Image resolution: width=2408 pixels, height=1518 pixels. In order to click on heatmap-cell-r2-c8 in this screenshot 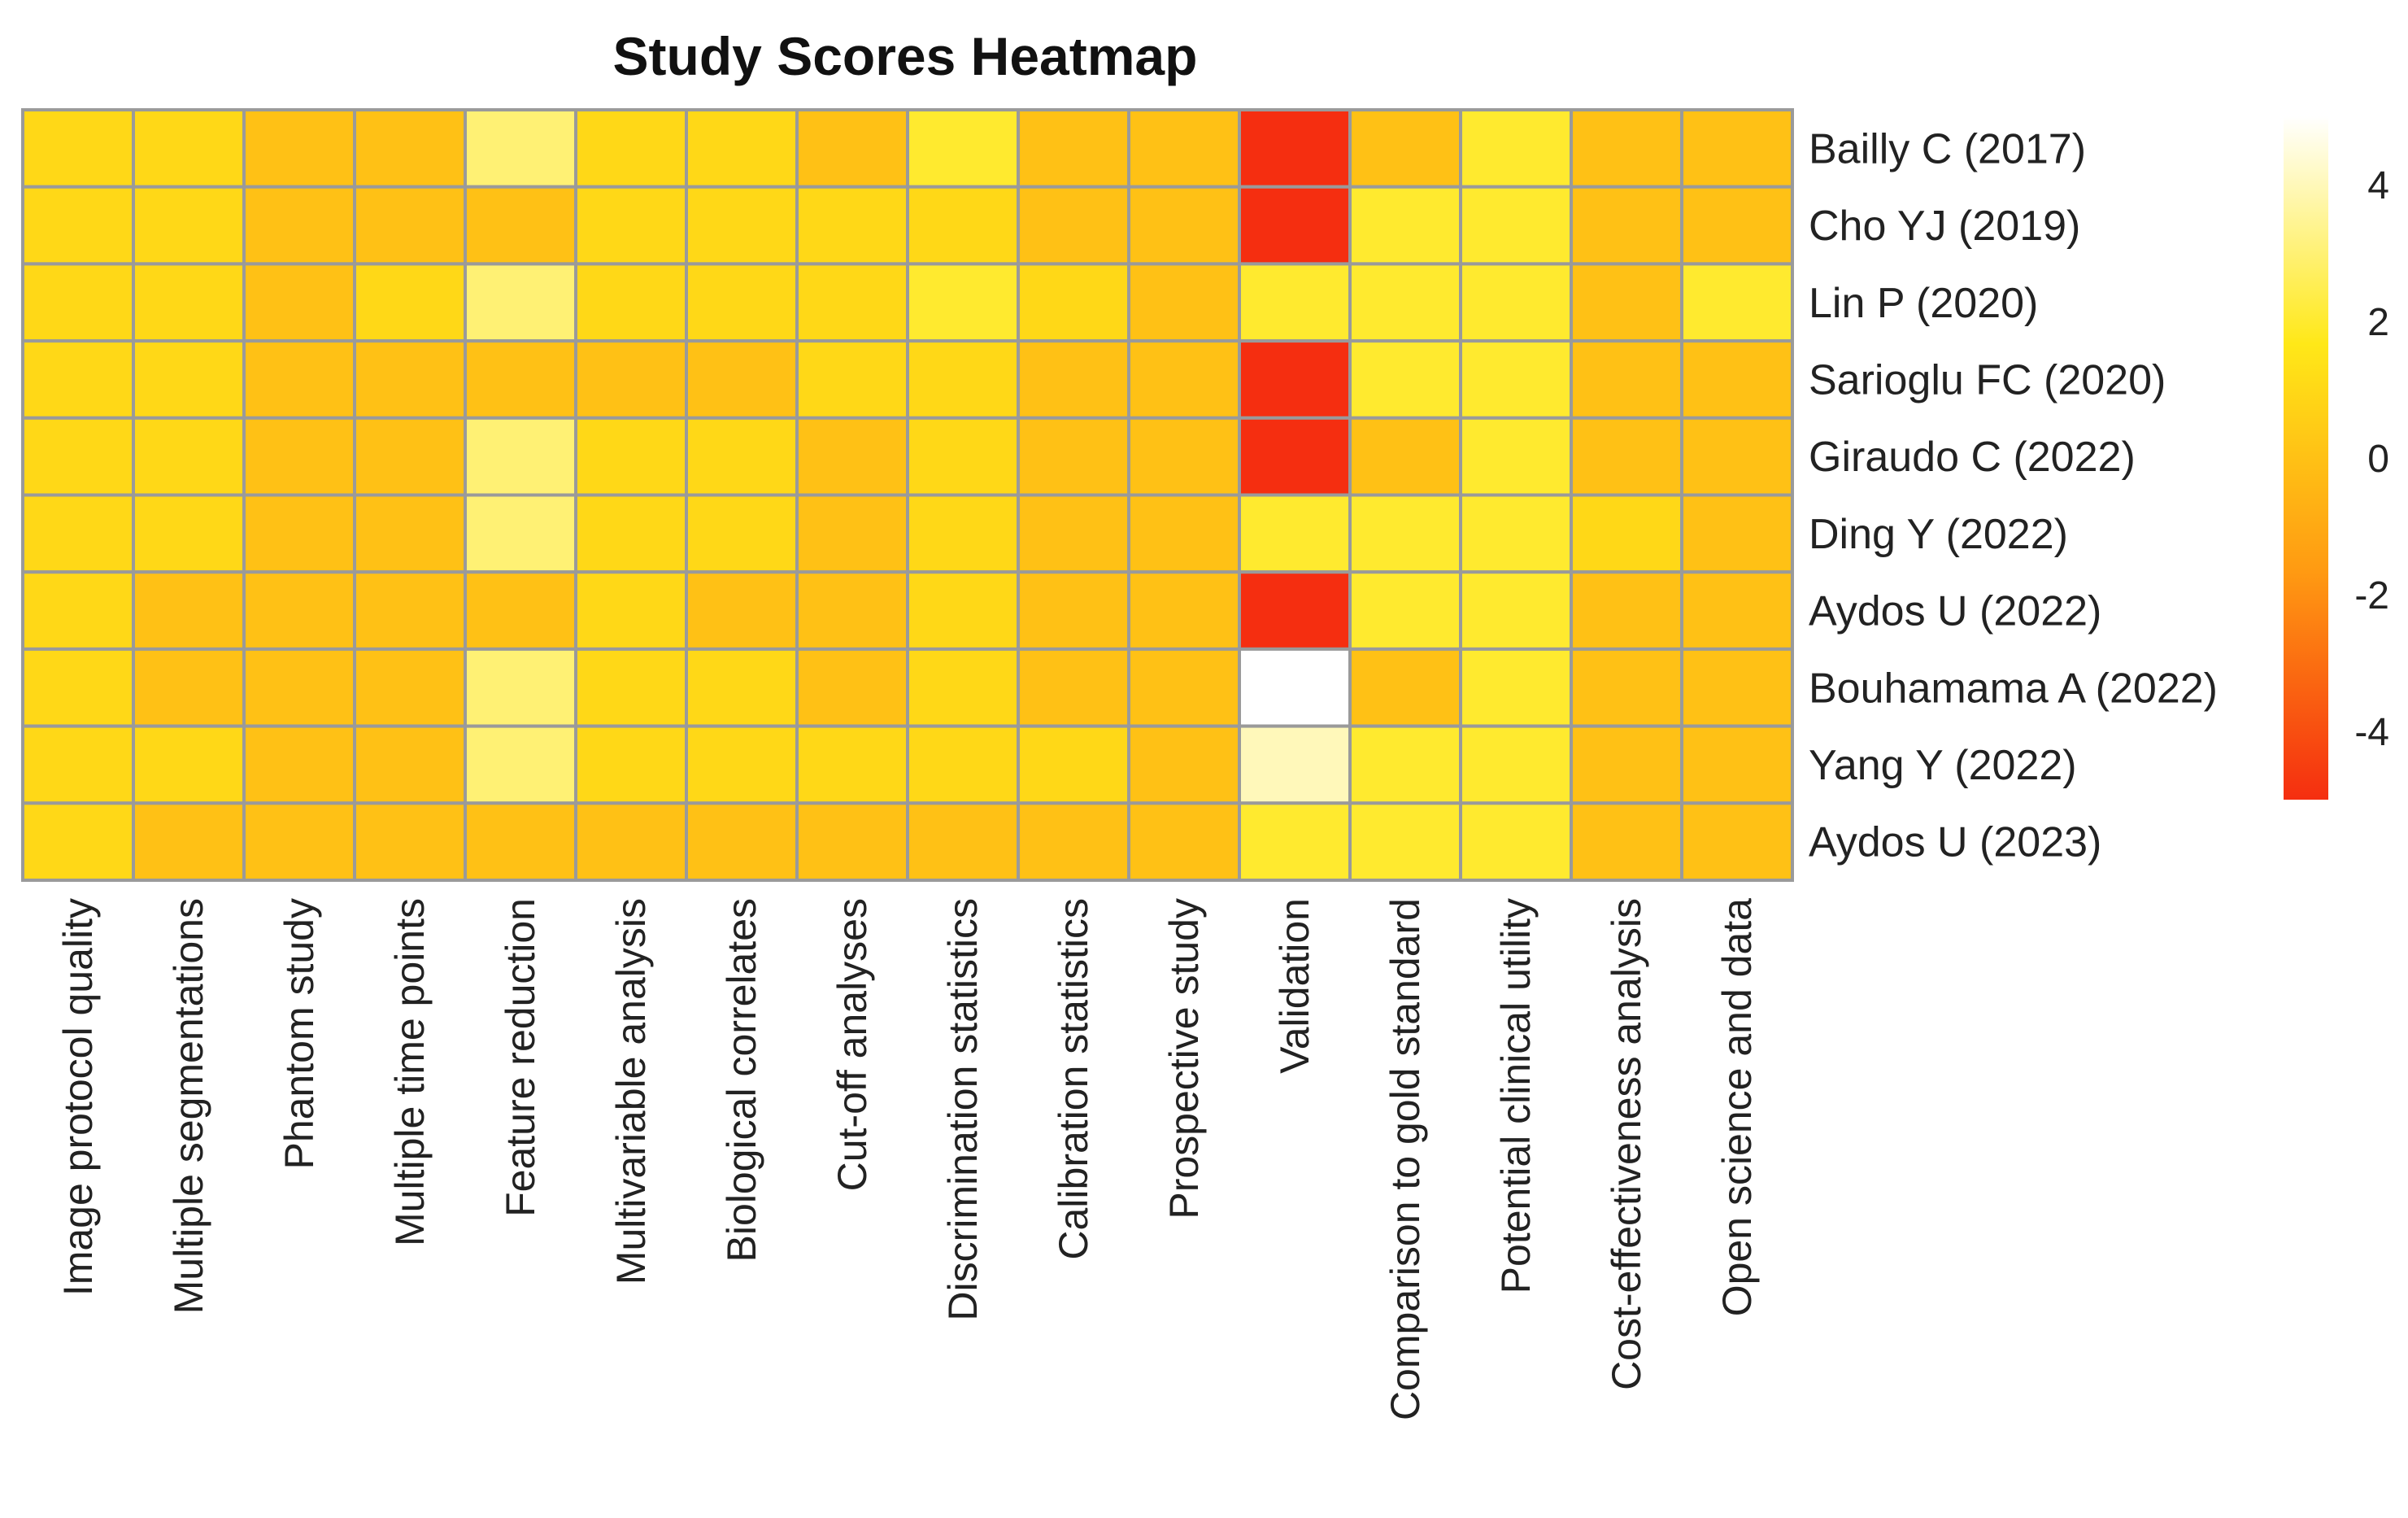, I will do `click(963, 302)`.